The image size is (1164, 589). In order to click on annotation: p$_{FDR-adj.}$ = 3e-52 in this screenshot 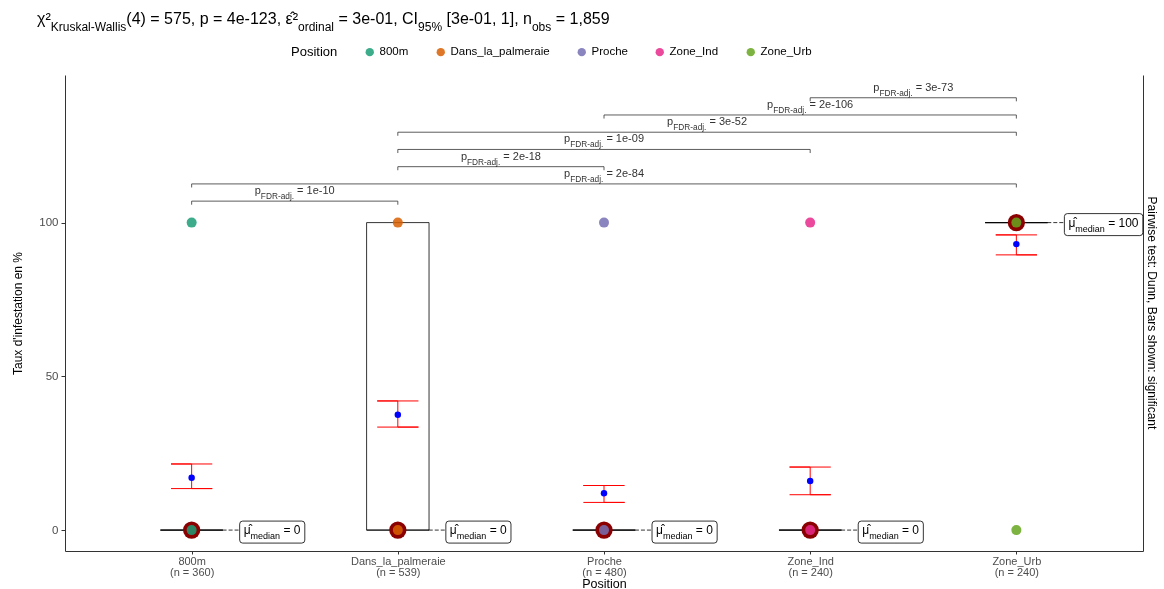, I will do `click(707, 124)`.